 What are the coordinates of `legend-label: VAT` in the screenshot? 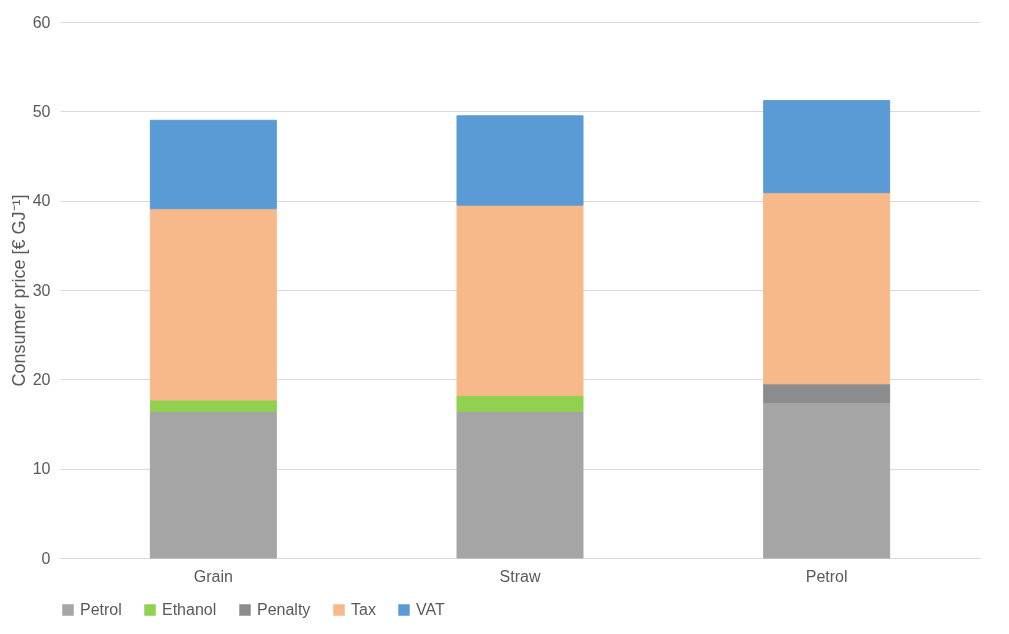 It's located at (430, 609).